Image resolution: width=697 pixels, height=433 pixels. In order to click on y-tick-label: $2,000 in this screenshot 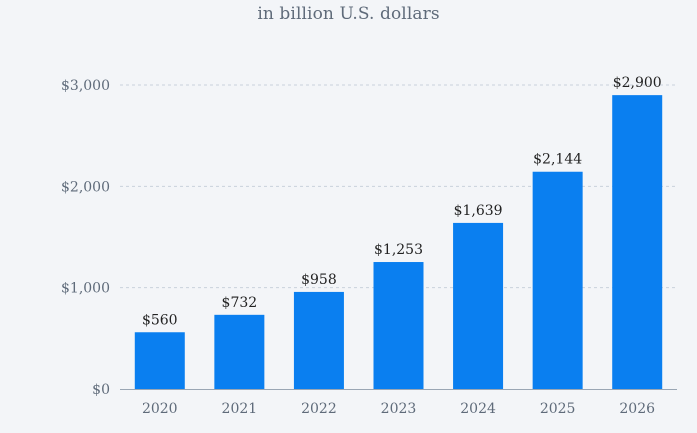, I will do `click(85, 187)`.